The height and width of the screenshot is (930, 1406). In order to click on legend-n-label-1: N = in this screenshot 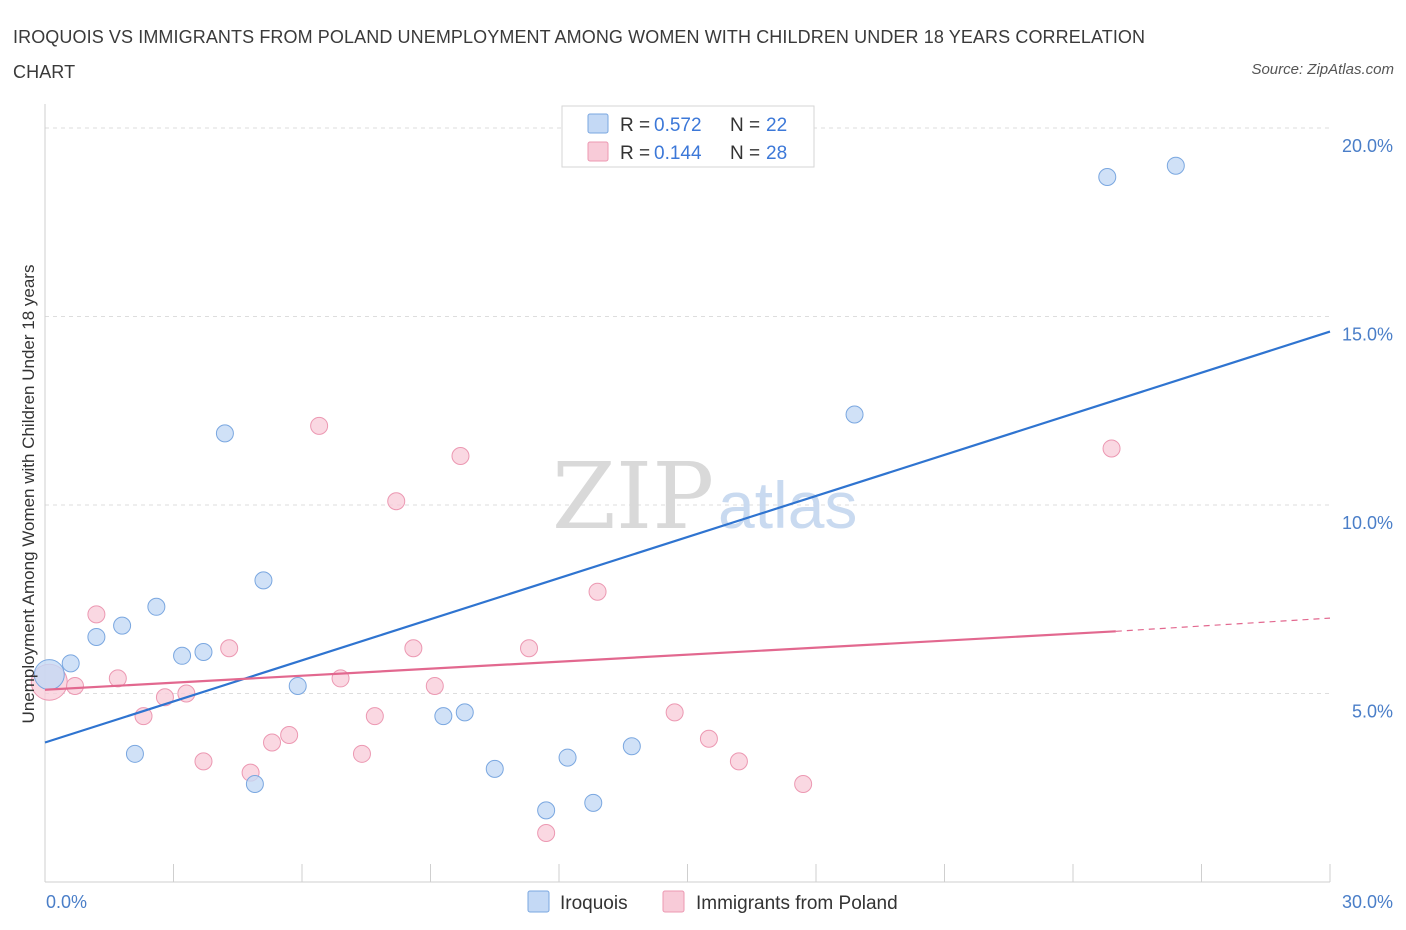, I will do `click(745, 125)`.